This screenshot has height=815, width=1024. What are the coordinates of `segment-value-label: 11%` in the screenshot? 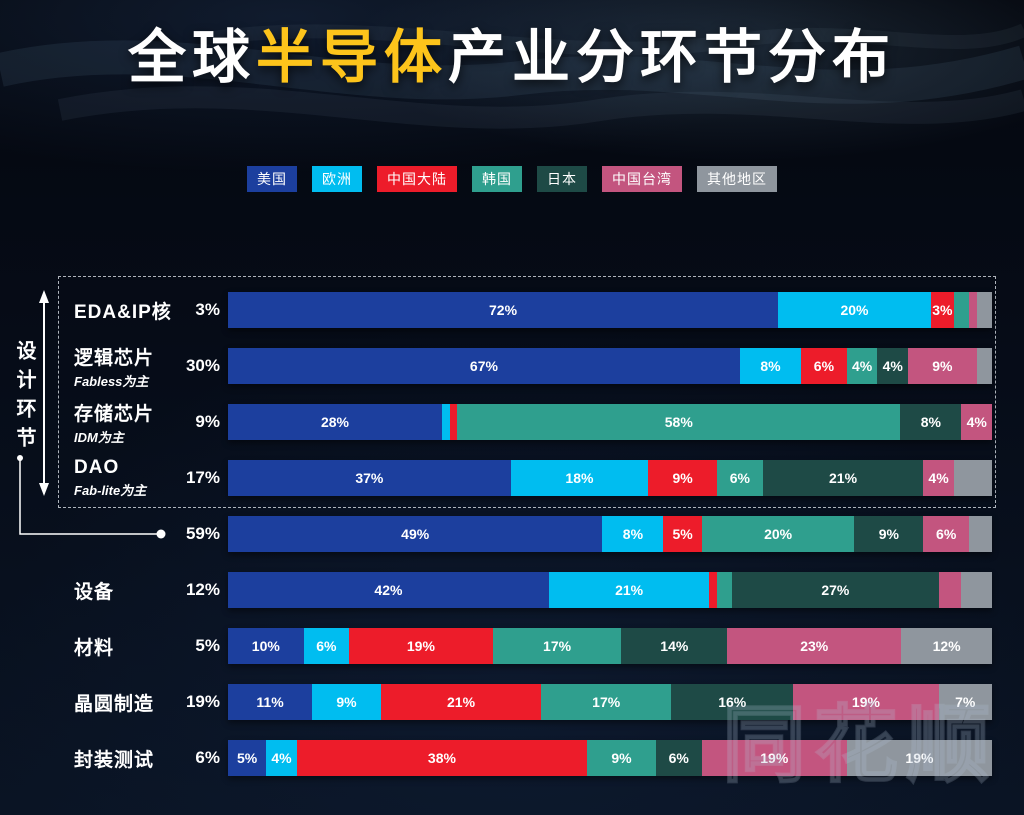 It's located at (270, 702).